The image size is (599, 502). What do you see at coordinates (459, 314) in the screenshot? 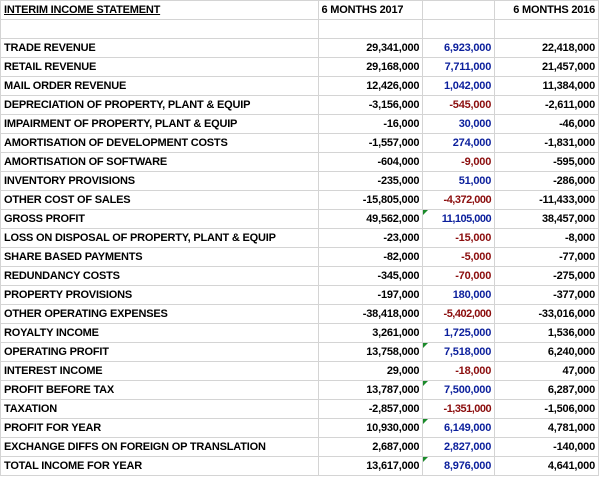
I see `change-cell: -5,402,000` at bounding box center [459, 314].